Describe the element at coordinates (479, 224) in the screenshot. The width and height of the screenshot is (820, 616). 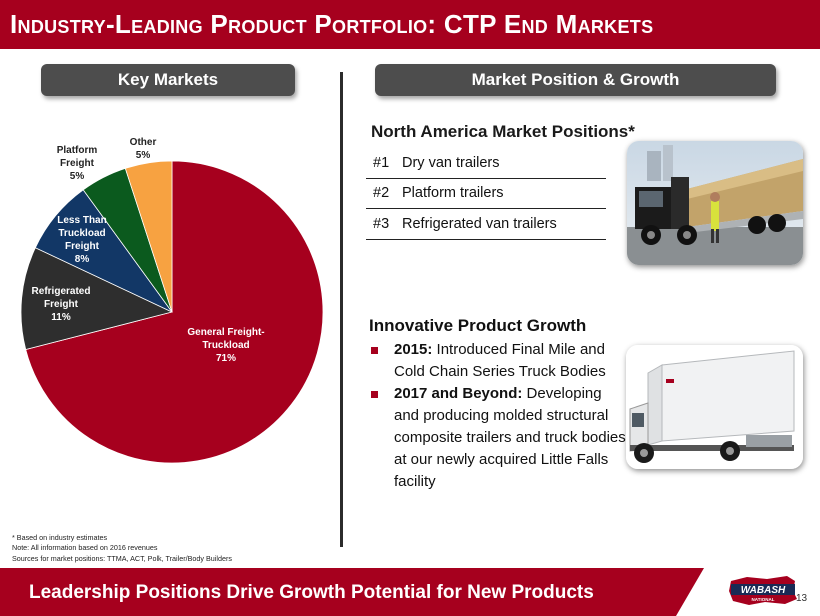
I see `position-label: Refrigerated van trailers` at that location.